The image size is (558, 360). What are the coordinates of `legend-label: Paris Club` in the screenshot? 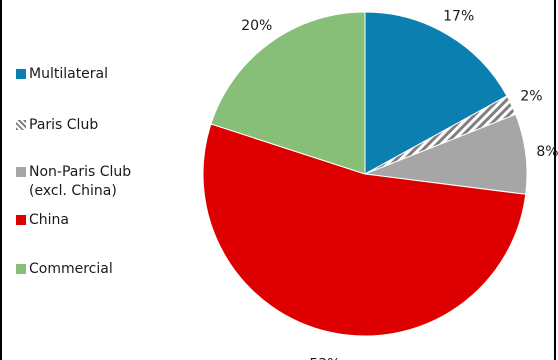 It's located at (64, 125).